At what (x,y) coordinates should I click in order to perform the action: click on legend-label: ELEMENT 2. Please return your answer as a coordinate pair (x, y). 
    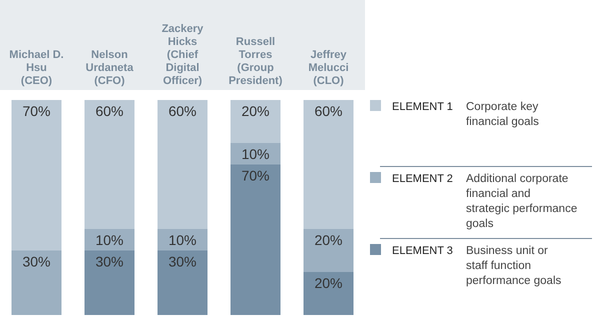
    Looking at the image, I should click on (422, 179).